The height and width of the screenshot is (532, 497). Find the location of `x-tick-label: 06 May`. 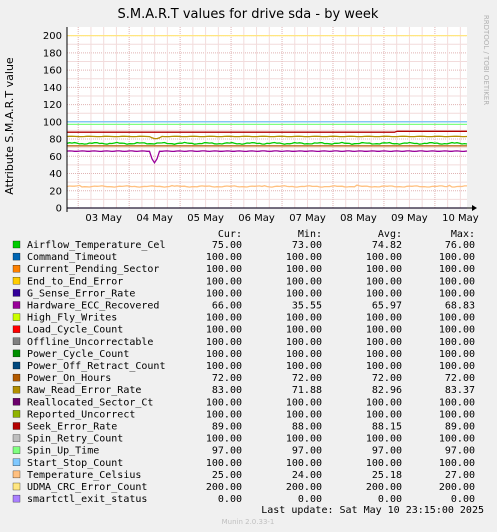

x-tick-label: 06 May is located at coordinates (256, 218).